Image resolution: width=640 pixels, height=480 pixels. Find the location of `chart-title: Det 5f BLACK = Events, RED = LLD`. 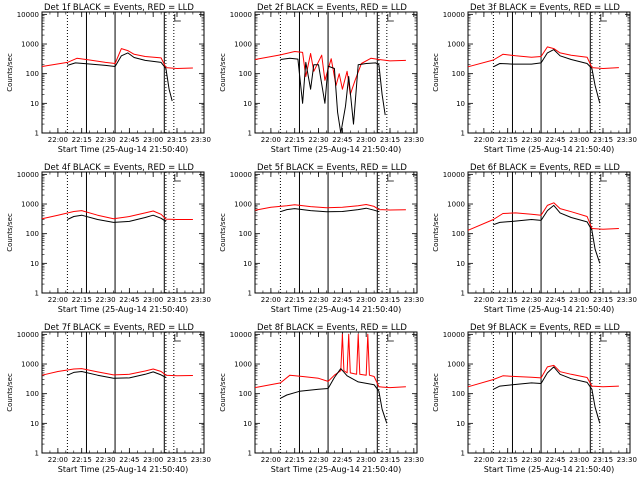

chart-title: Det 5f BLACK = Events, RED = LLD is located at coordinates (332, 168).